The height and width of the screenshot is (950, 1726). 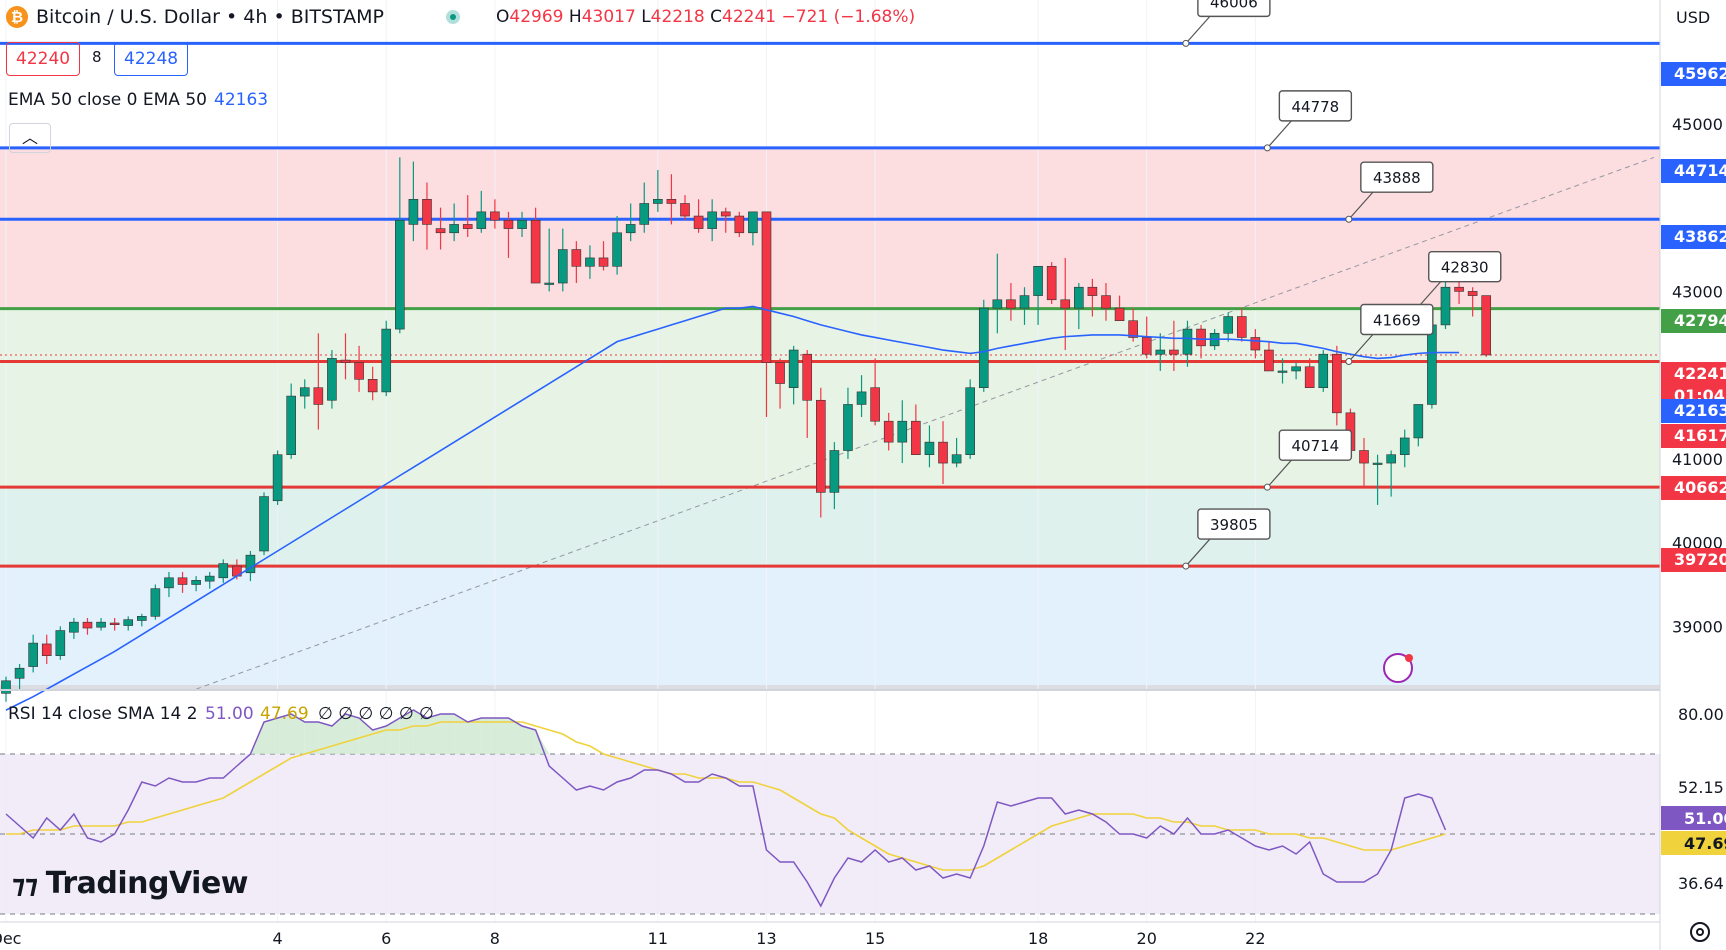 I want to click on time-tick-label: 18, so click(x=1038, y=938).